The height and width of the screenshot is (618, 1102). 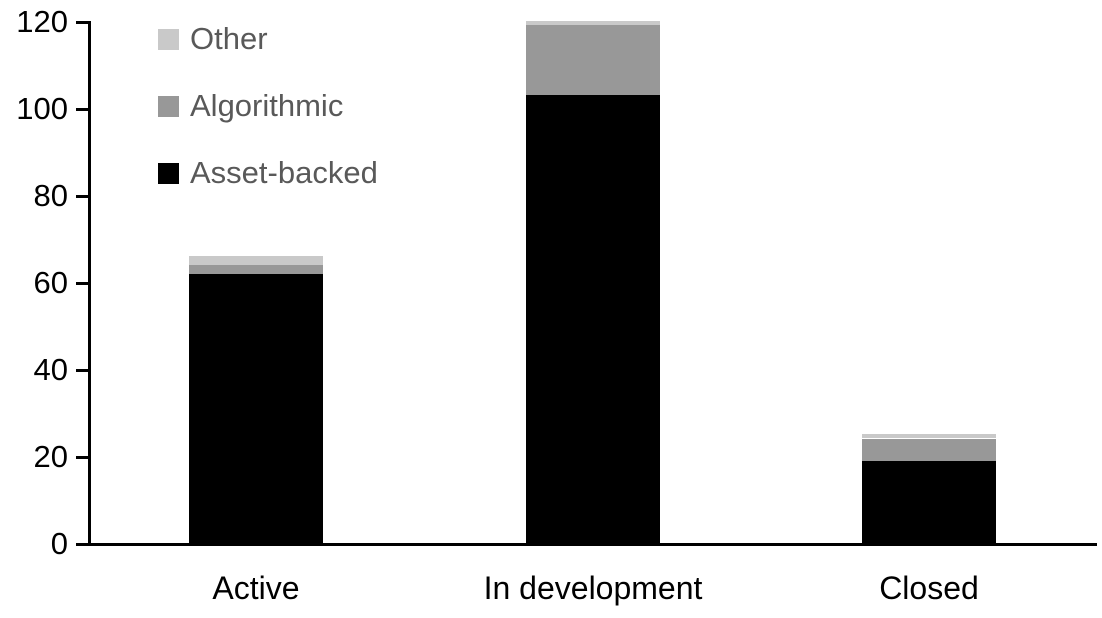 What do you see at coordinates (256, 588) in the screenshot?
I see `x-category-label: Active` at bounding box center [256, 588].